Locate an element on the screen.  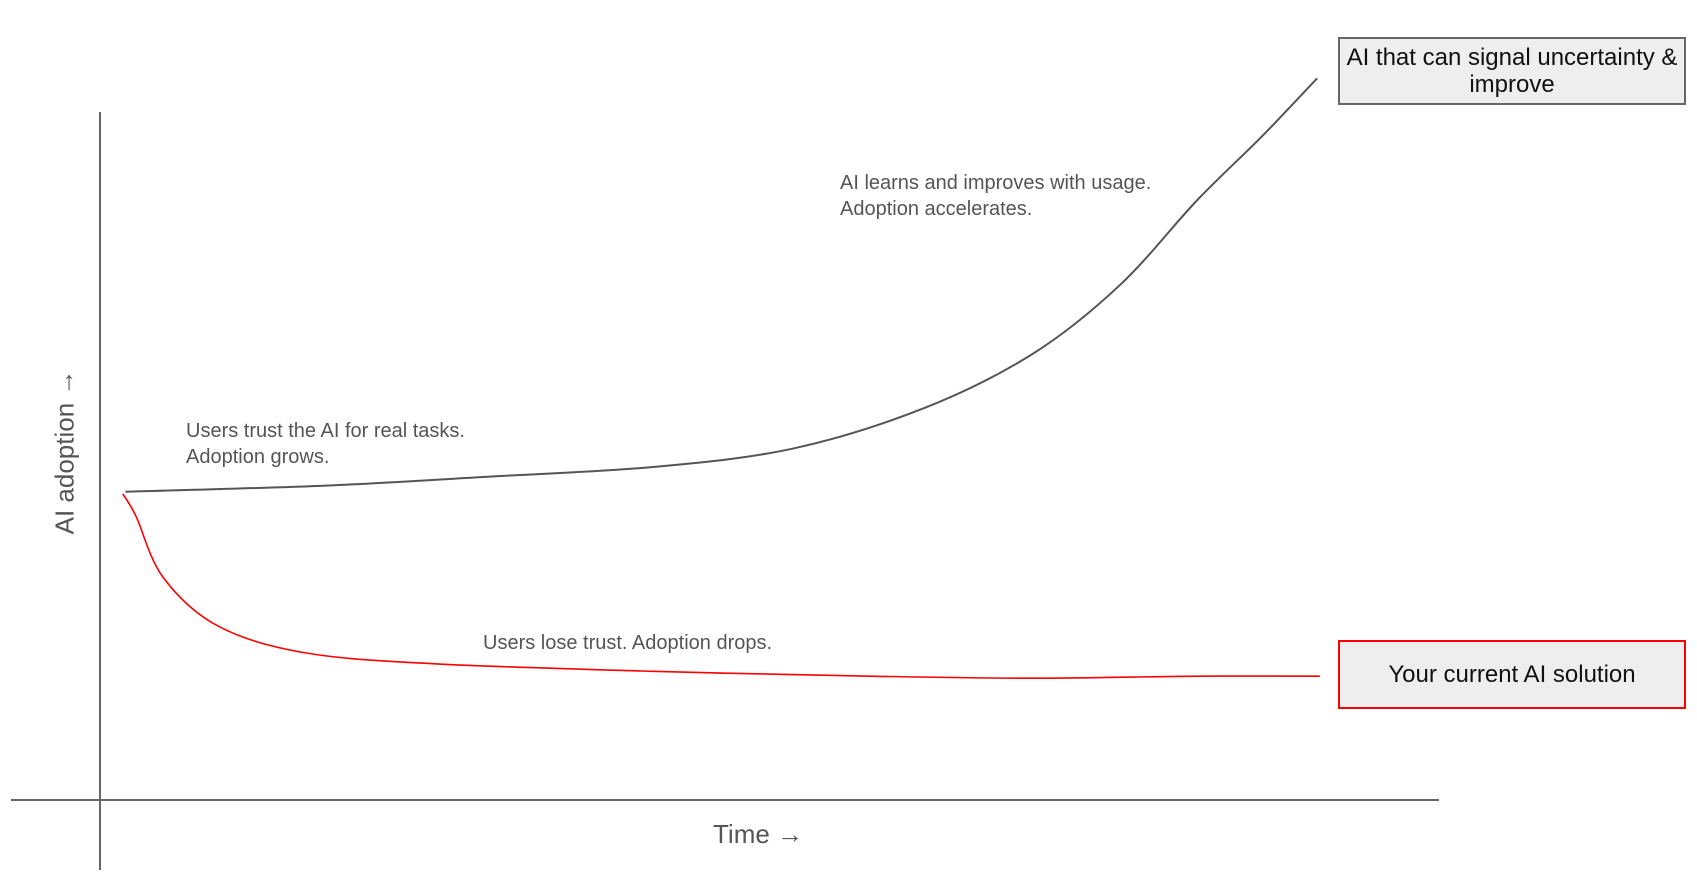
y-axis-label: AI adoption → is located at coordinates (64, 452).